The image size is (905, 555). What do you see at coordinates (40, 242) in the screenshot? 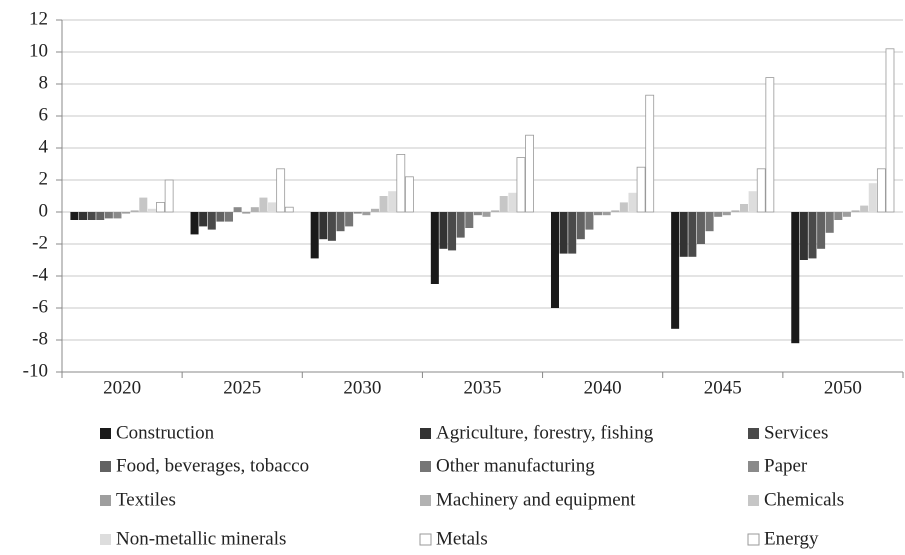
I see `y-tick-label: -2` at bounding box center [40, 242].